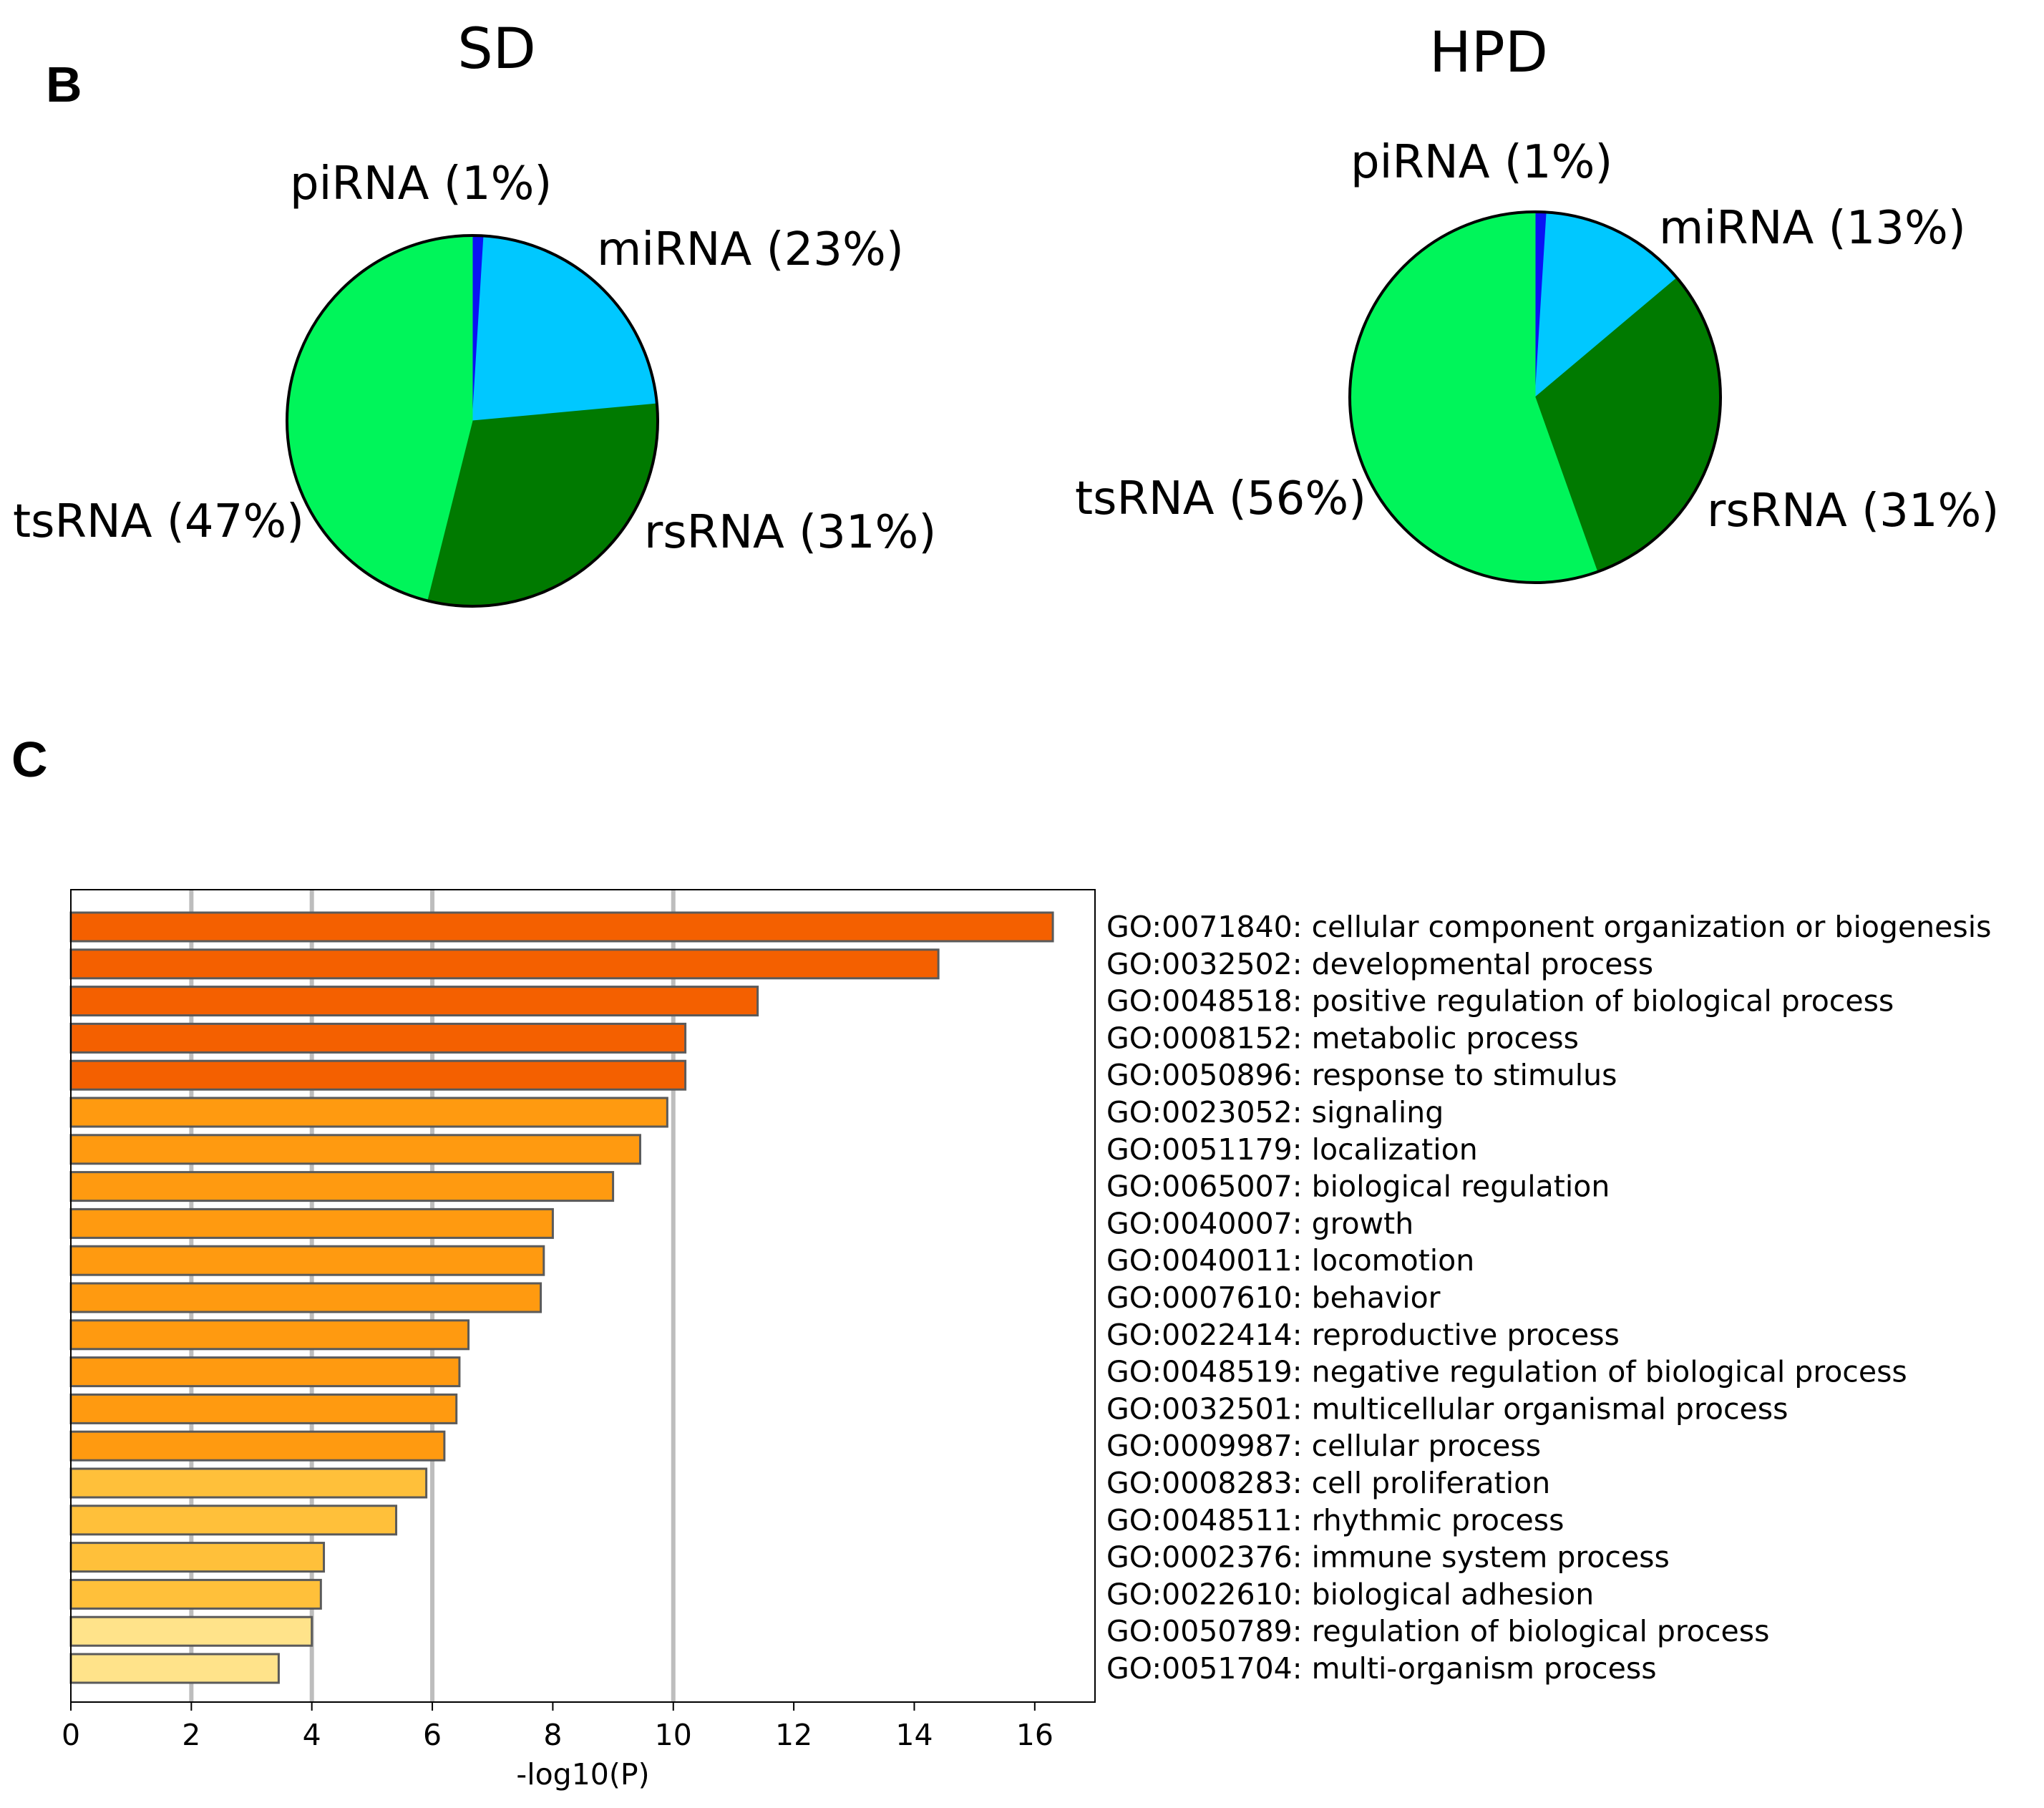  I want to click on x-tick-label: 14, so click(914, 1735).